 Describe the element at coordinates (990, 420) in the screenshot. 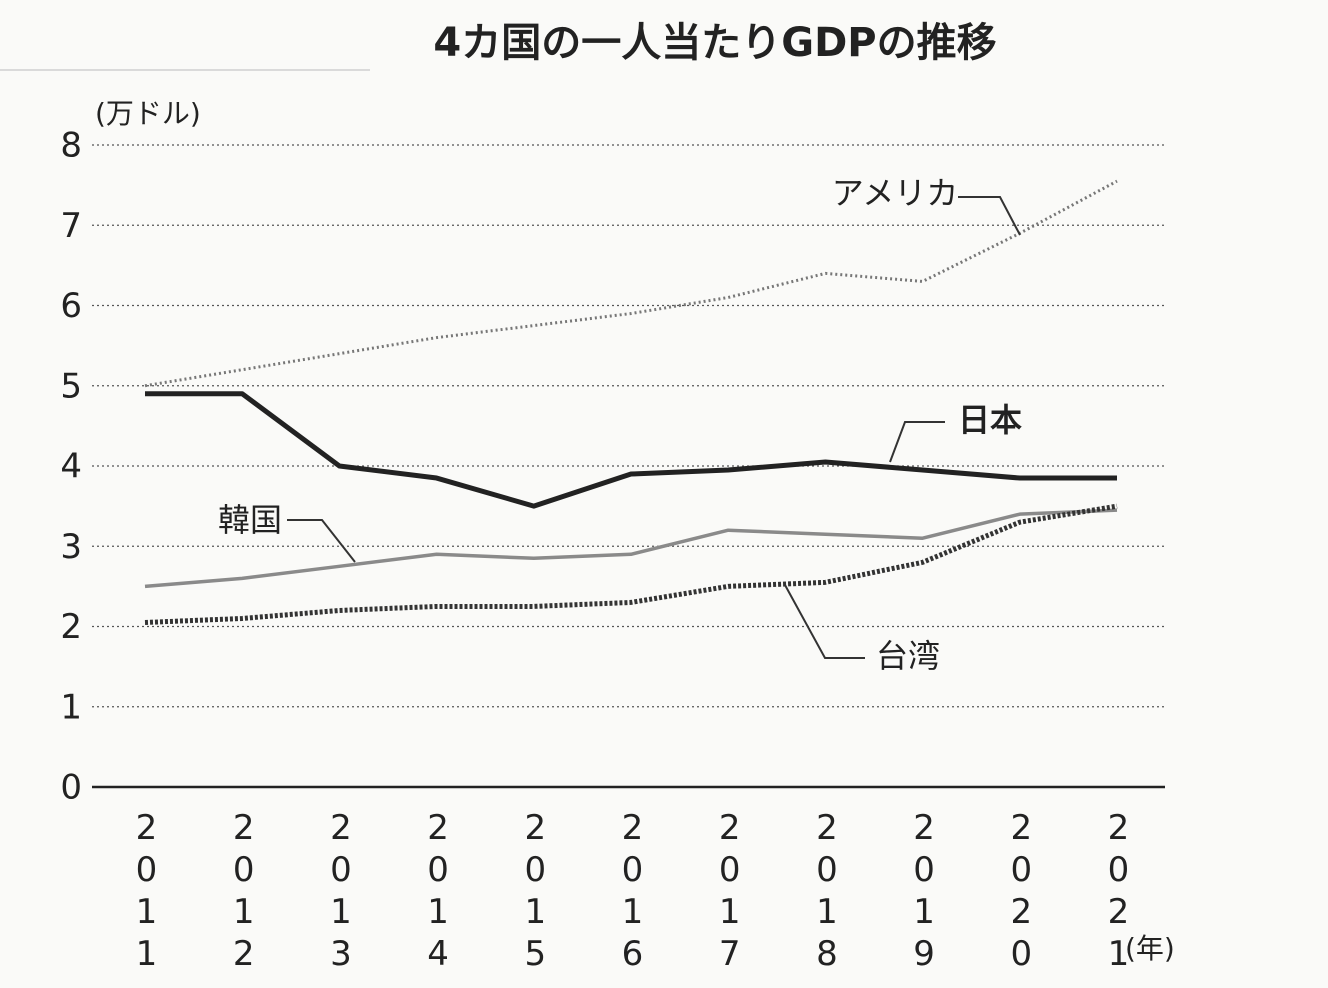

I see `series-label: 日本` at that location.